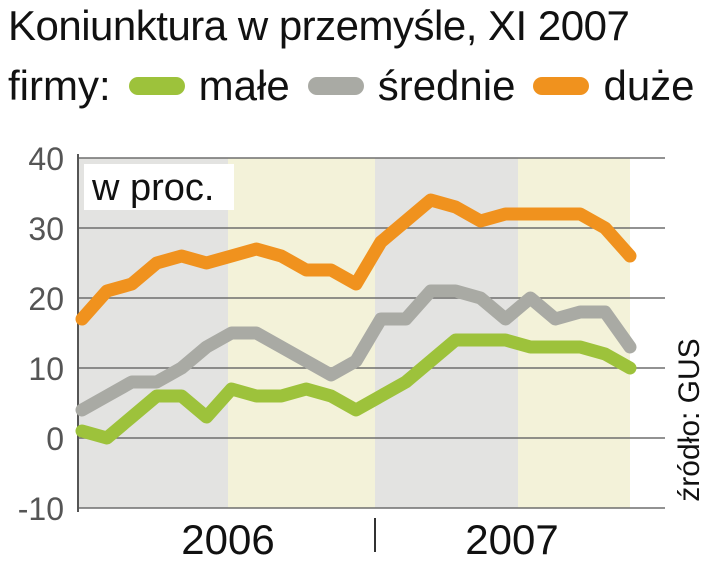  I want to click on legend-swatch-duze, so click(561, 86).